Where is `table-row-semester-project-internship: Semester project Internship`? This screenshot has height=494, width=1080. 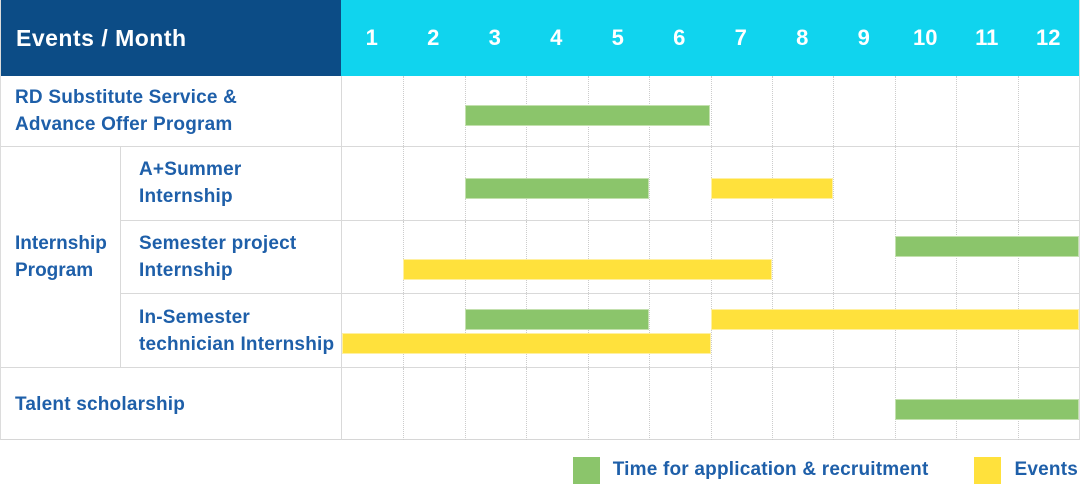
table-row-semester-project-internship: Semester project Internship is located at coordinates (600, 257).